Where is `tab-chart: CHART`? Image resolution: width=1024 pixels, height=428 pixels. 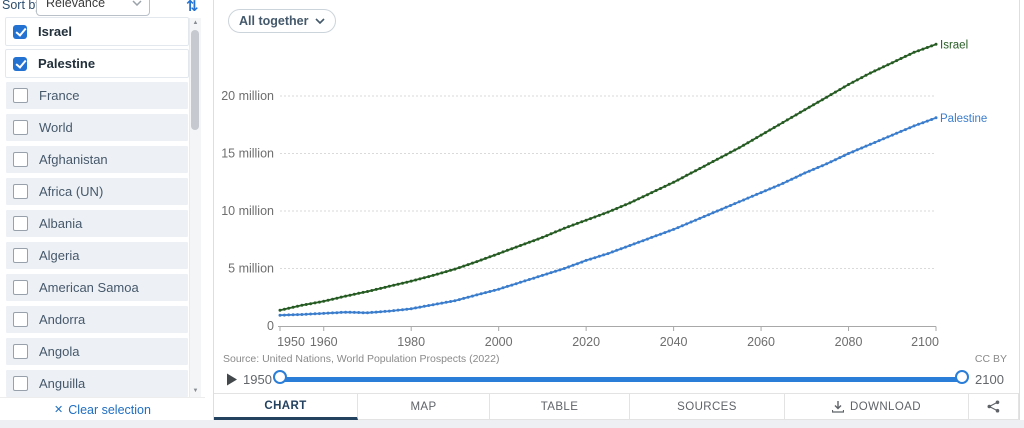 tab-chart: CHART is located at coordinates (286, 407).